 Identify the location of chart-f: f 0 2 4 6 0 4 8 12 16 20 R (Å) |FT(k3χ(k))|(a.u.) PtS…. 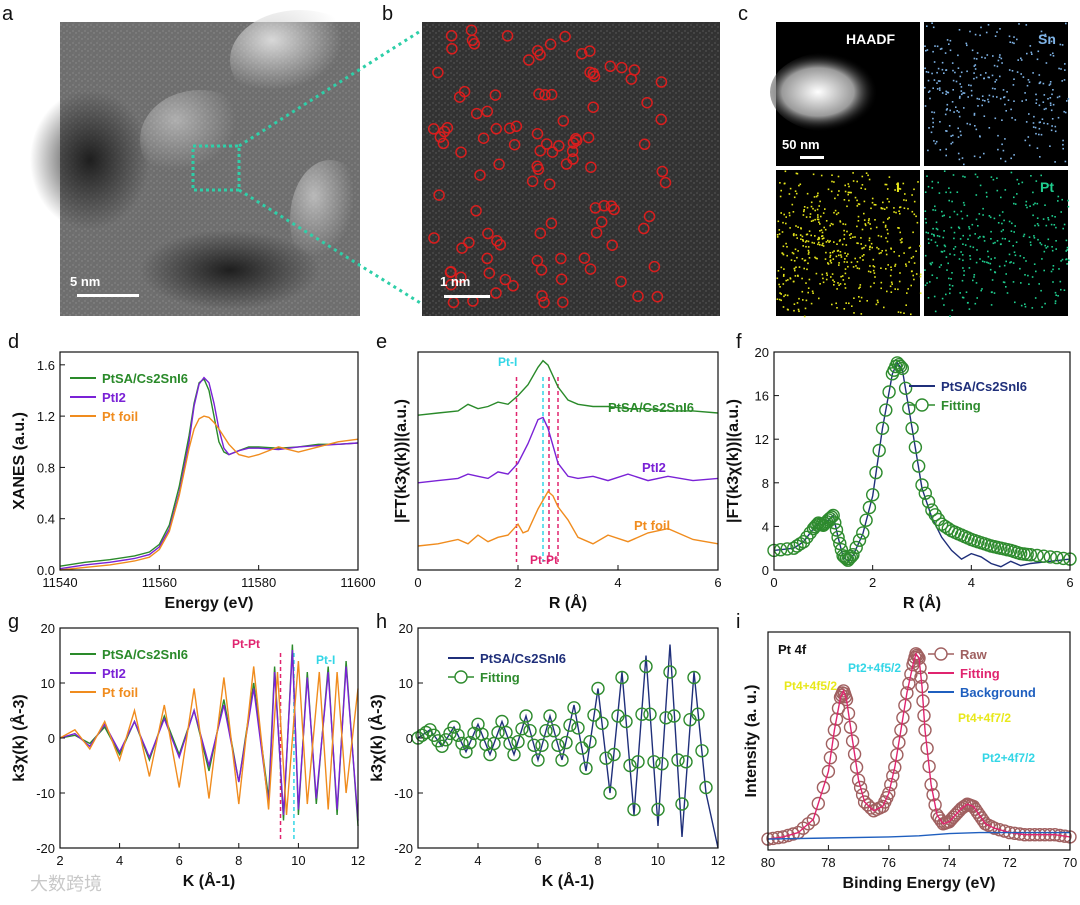
(901, 471).